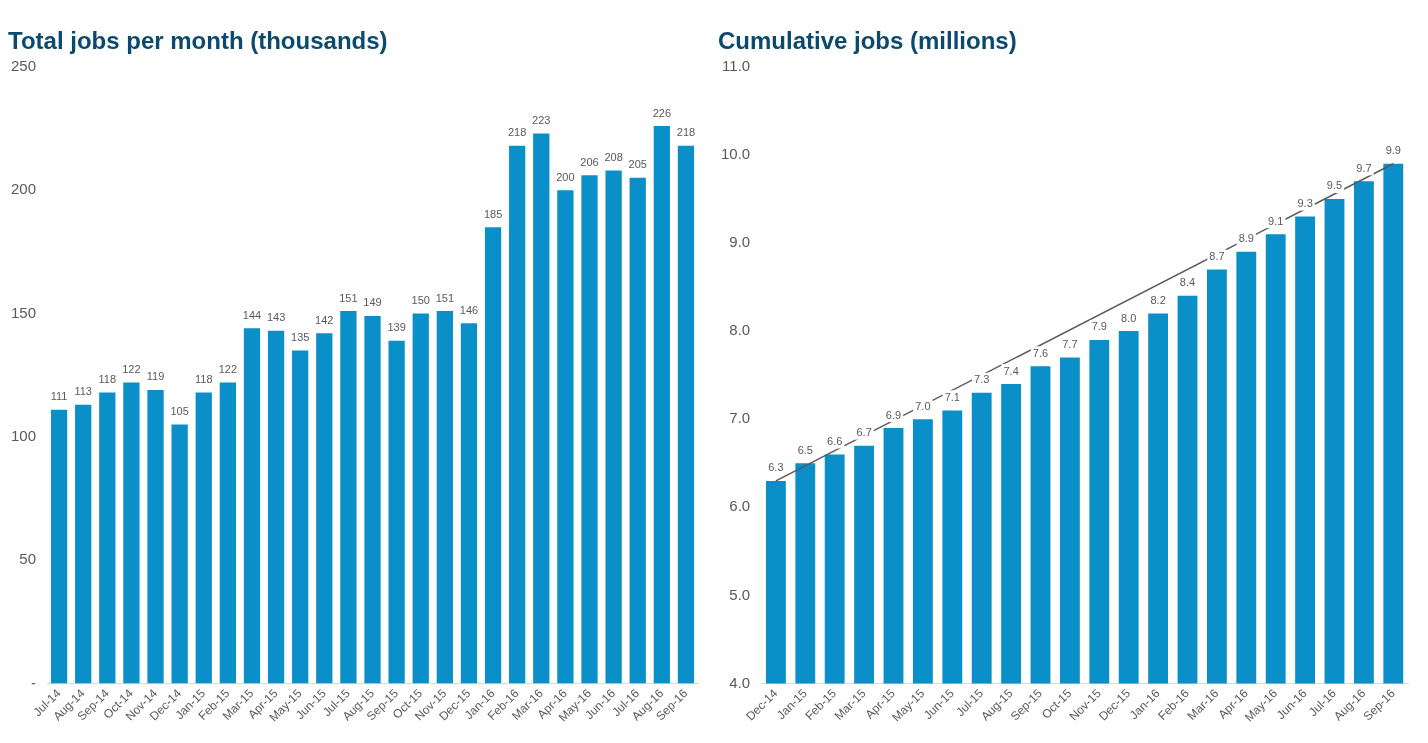  What do you see at coordinates (1187, 282) in the screenshot?
I see `data-label: 8.4` at bounding box center [1187, 282].